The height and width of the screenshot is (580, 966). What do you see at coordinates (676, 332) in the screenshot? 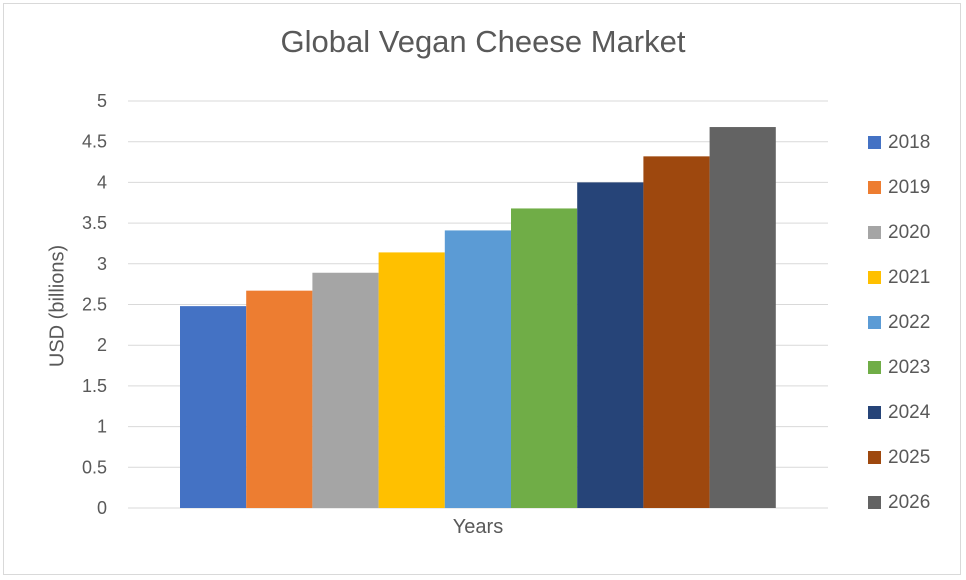
I see `bar-2025` at bounding box center [676, 332].